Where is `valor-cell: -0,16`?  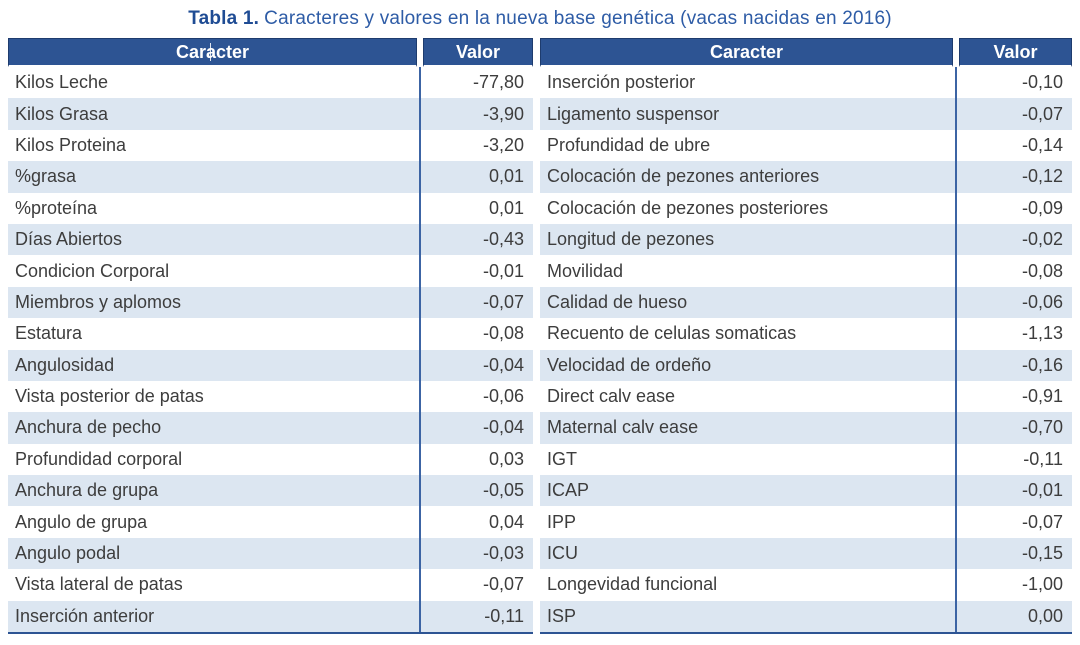
valor-cell: -0,16 is located at coordinates (1013, 365).